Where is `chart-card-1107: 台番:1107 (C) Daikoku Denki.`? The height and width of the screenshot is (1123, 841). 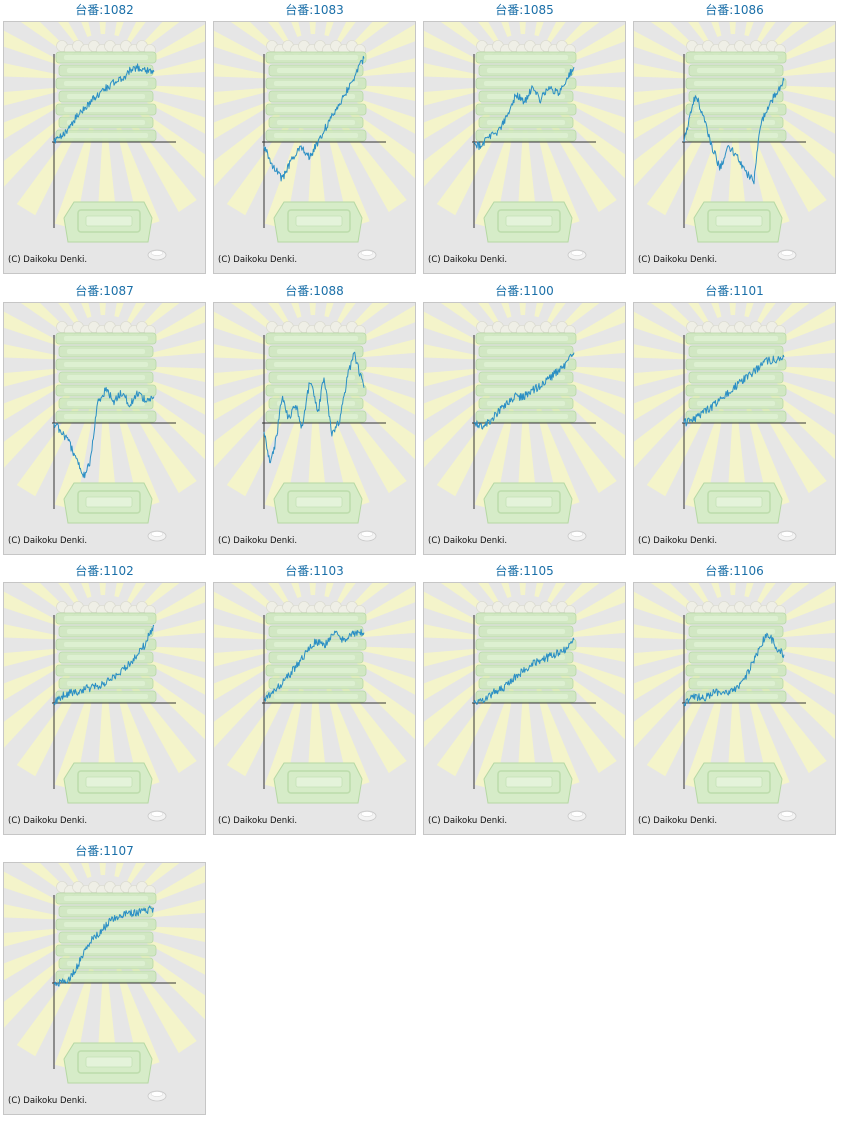 chart-card-1107: 台番:1107 (C) Daikoku Denki. is located at coordinates (104, 978).